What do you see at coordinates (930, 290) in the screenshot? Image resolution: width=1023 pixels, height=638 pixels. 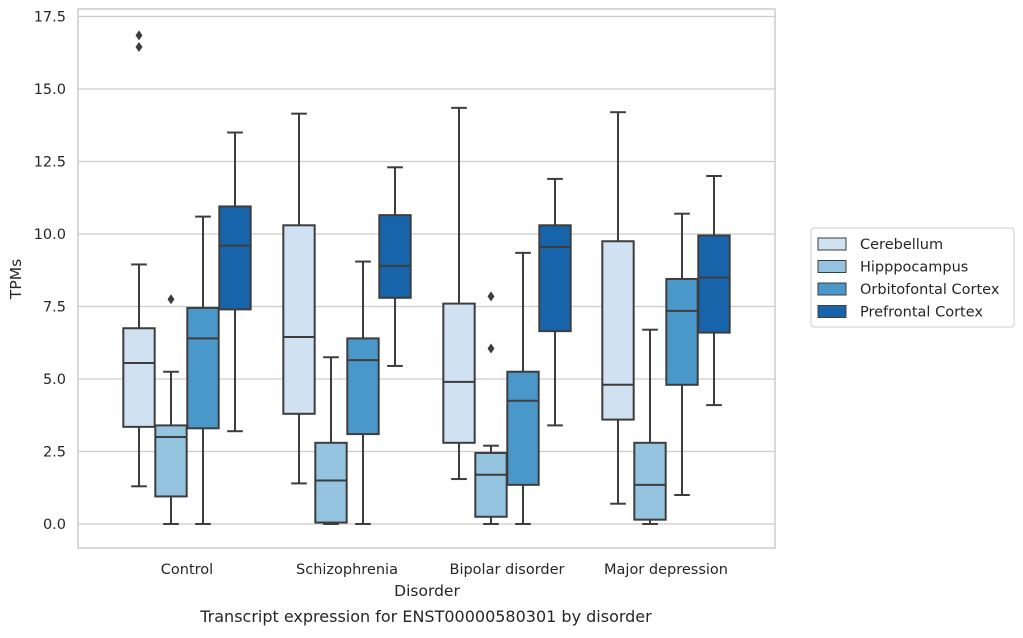 I see `legend-label: Orbitofontal Cortex` at bounding box center [930, 290].